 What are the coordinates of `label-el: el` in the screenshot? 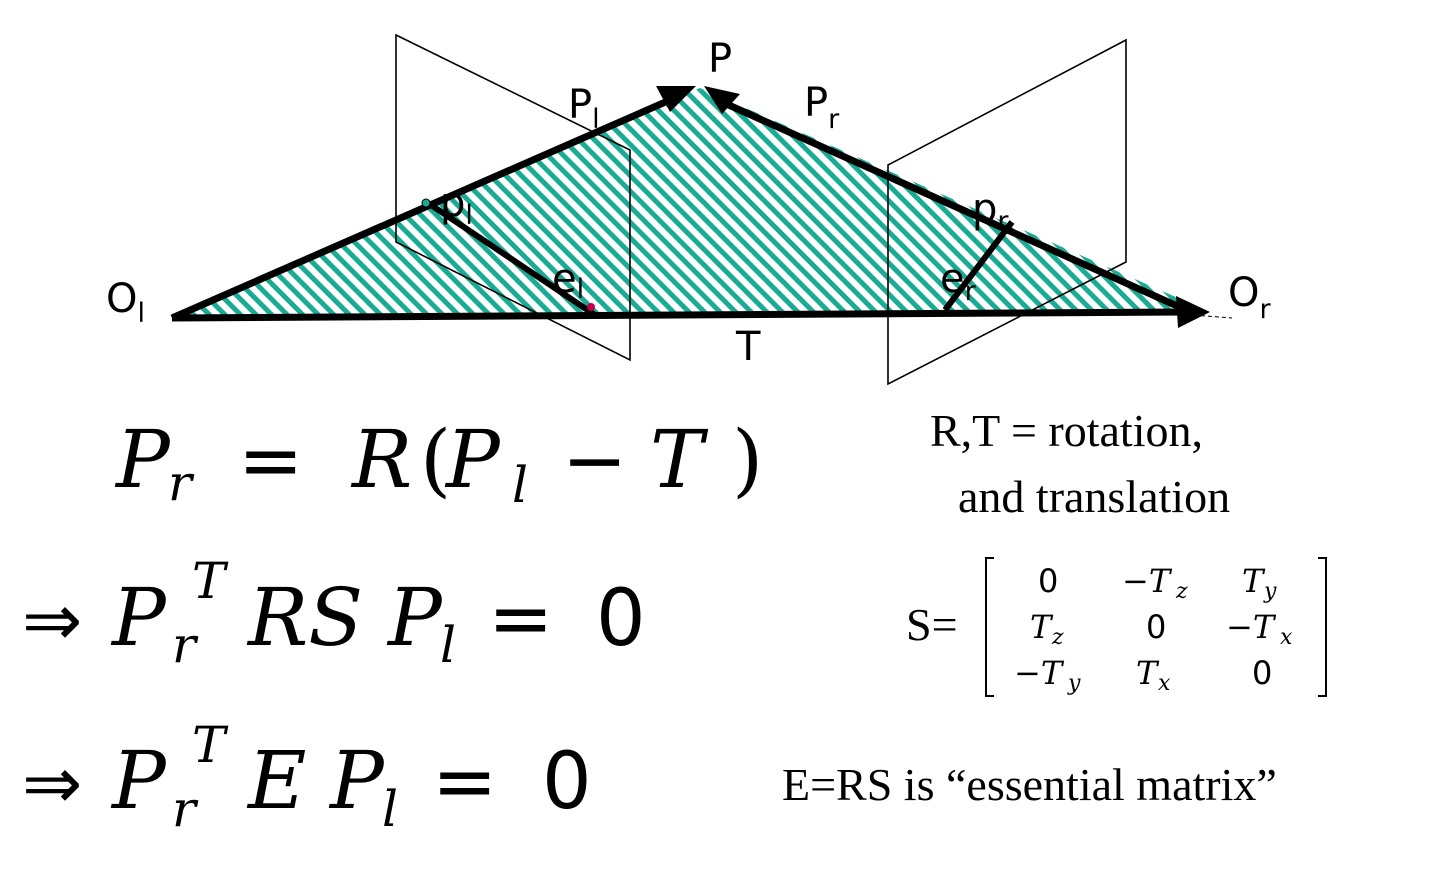 It's located at (568, 280).